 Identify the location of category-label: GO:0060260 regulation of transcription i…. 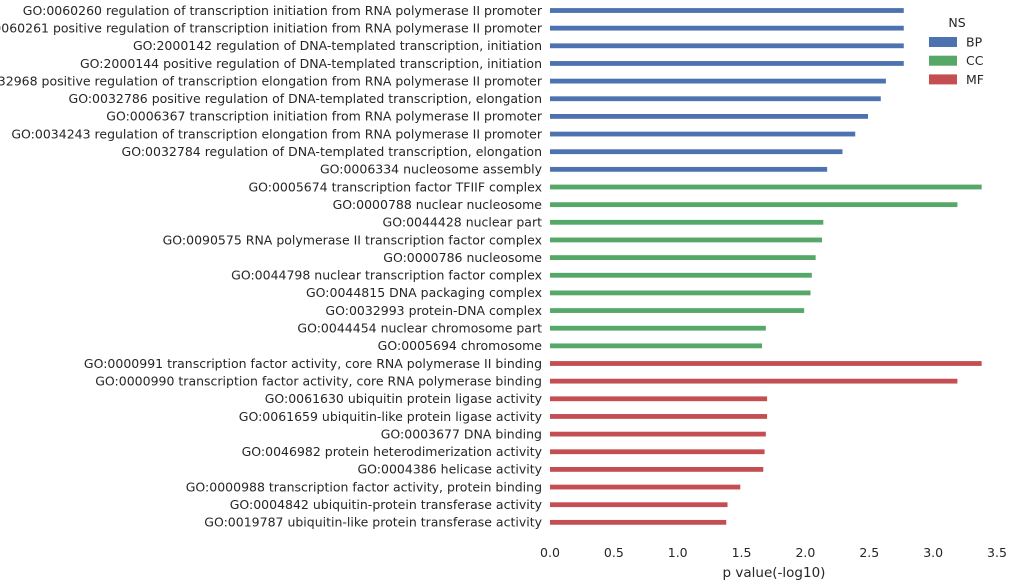
(283, 10).